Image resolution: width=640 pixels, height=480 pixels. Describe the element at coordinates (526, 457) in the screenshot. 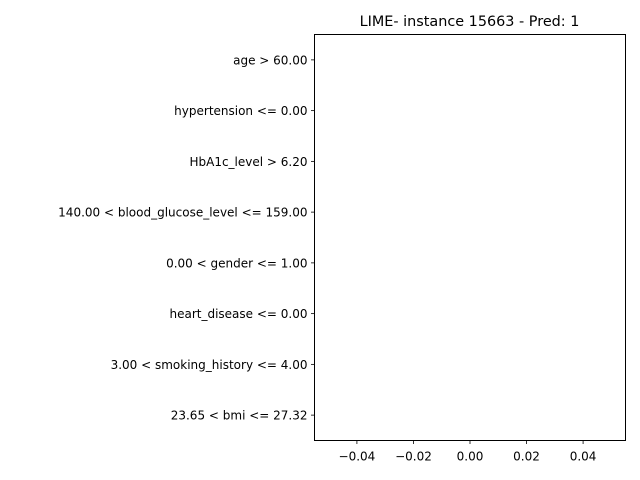

I see `x-tick-label: 0.02` at that location.